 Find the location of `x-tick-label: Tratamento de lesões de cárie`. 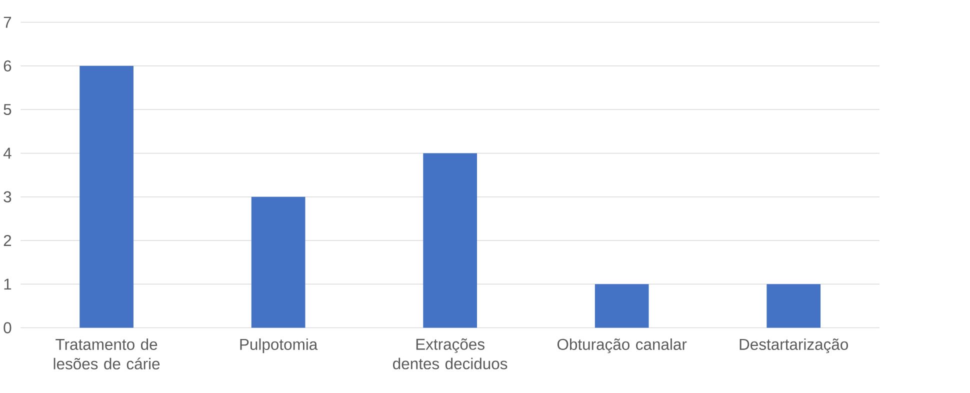

x-tick-label: Tratamento de lesões de cárie is located at coordinates (107, 354).